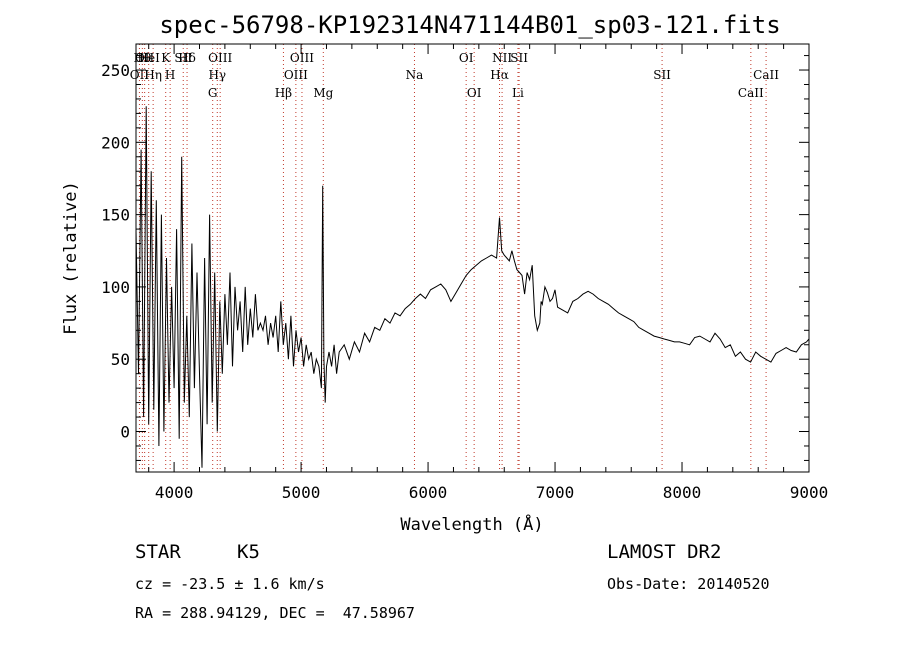 This screenshot has width=900, height=650. I want to click on line-label: Li, so click(518, 93).